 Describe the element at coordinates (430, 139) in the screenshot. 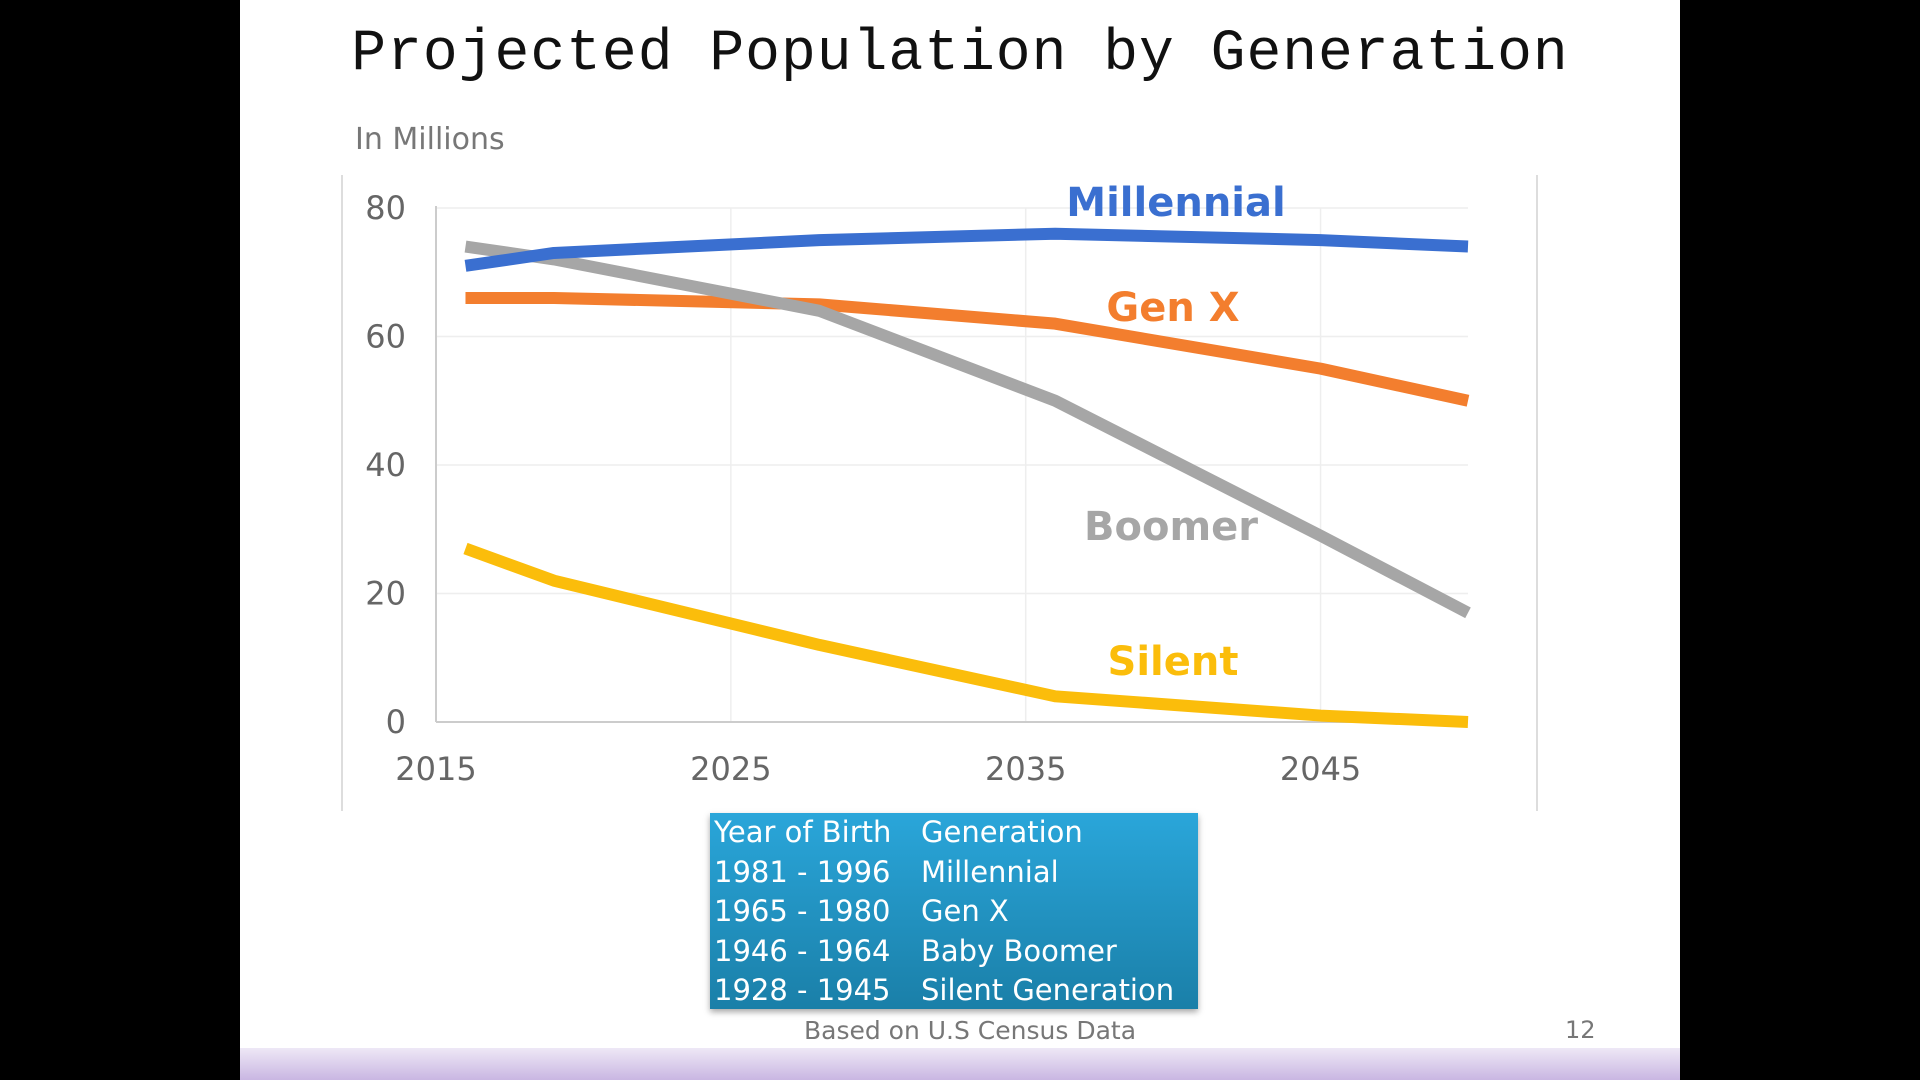

I see `y-axis-units-label: In Millions` at that location.